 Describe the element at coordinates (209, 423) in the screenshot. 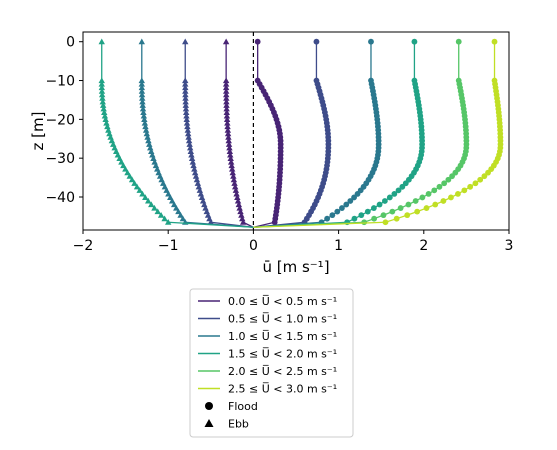

I see `legend-marker-symbol` at that location.